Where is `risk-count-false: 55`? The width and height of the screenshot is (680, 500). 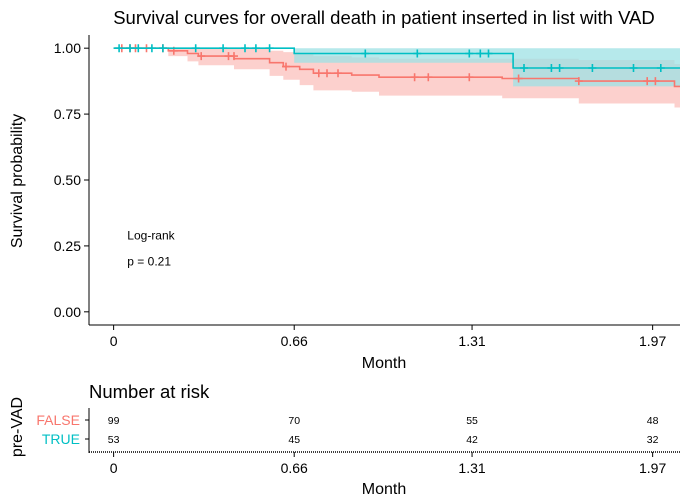
risk-count-false: 55 is located at coordinates (472, 421).